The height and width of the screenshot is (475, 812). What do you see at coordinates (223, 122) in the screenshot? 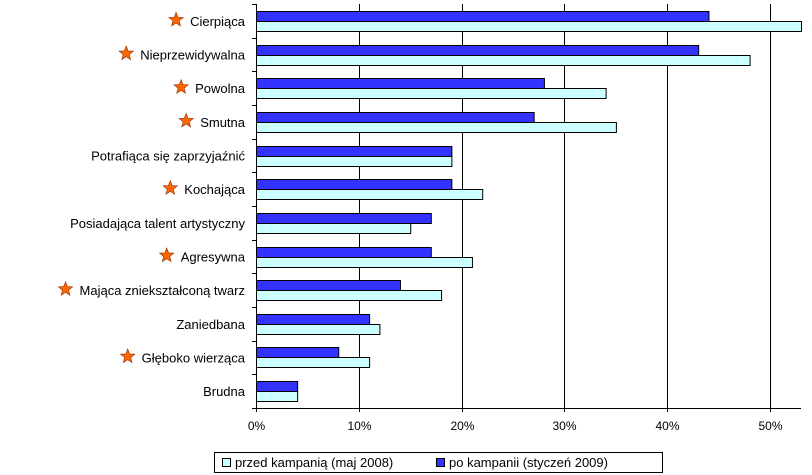
I see `category-label: Smutna` at bounding box center [223, 122].